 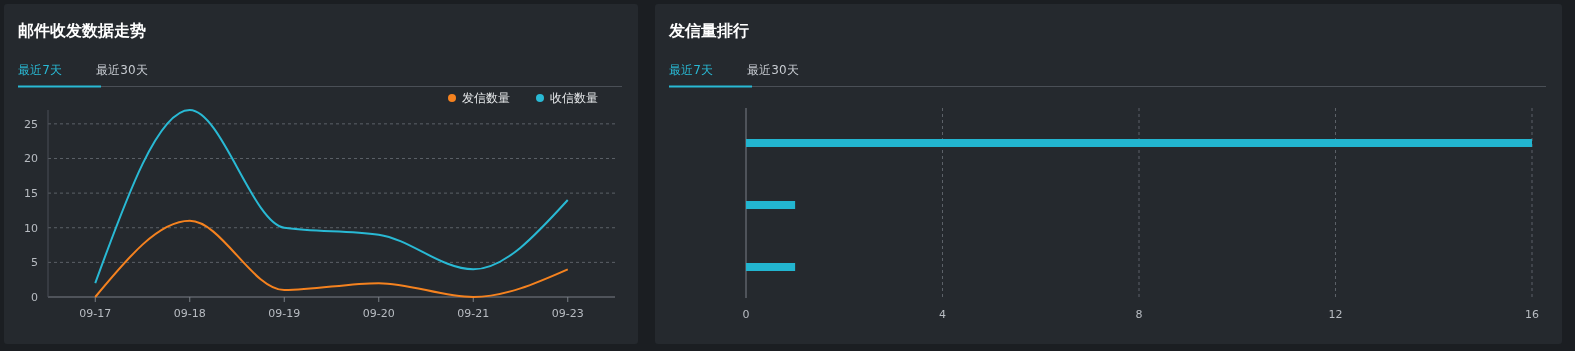 What do you see at coordinates (708, 30) in the screenshot?
I see `chart-title: 发信量排行` at bounding box center [708, 30].